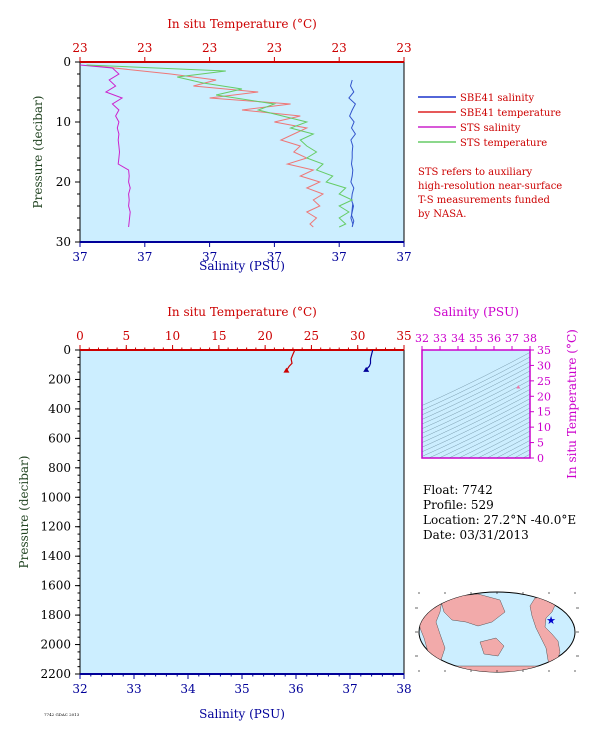 The width and height of the screenshot is (601, 736). Describe the element at coordinates (366, 369) in the screenshot. I see `main-series-salinity-end-marker` at that location.